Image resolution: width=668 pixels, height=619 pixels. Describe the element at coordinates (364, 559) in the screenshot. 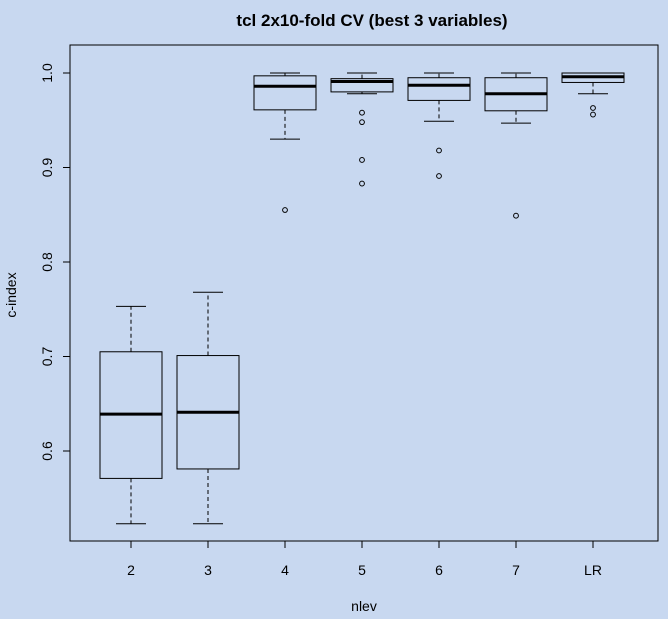

I see `x-axis: 2 3 4 5 6 7 LR` at that location.